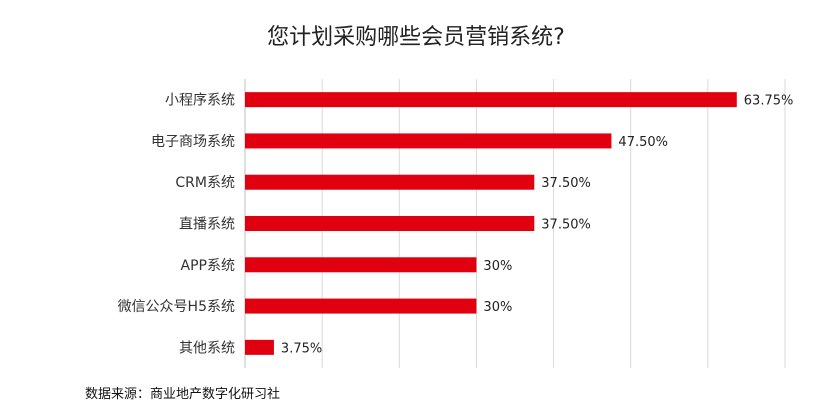 This screenshot has width=833, height=417. I want to click on chart-title: 您计划采购哪些会员营销系统?, so click(416, 37).